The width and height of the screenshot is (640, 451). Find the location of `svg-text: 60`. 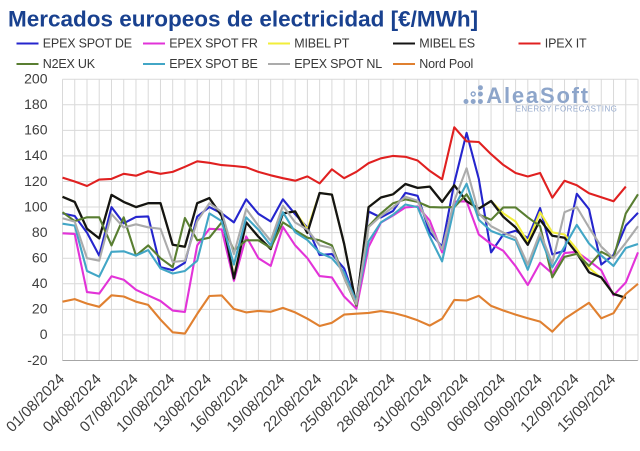

svg-text: 60 is located at coordinates (40, 257).